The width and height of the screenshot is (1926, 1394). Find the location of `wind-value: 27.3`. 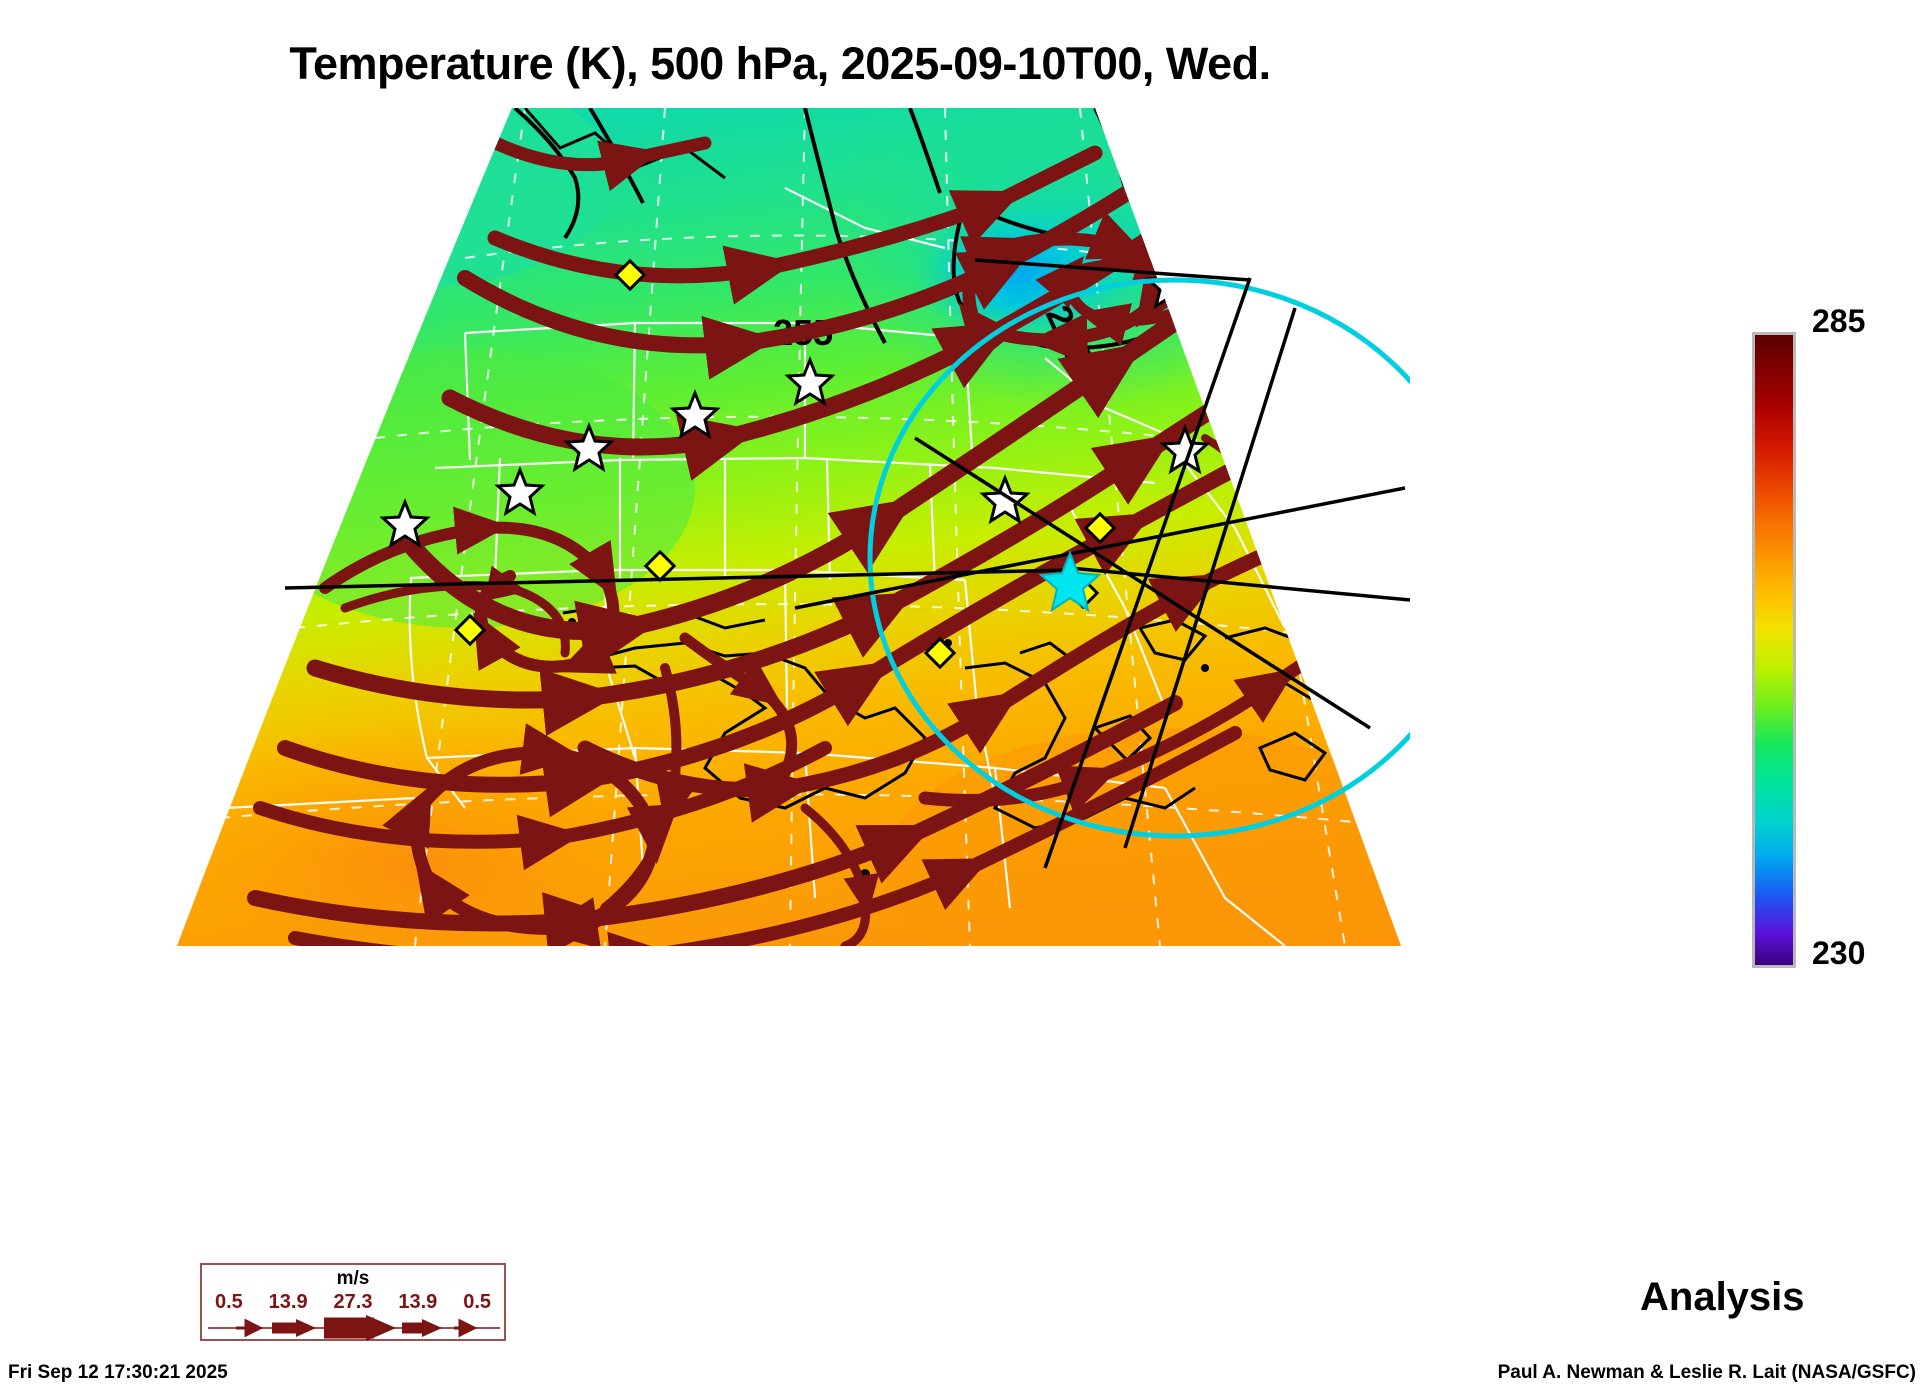

wind-value: 27.3 is located at coordinates (353, 1302).